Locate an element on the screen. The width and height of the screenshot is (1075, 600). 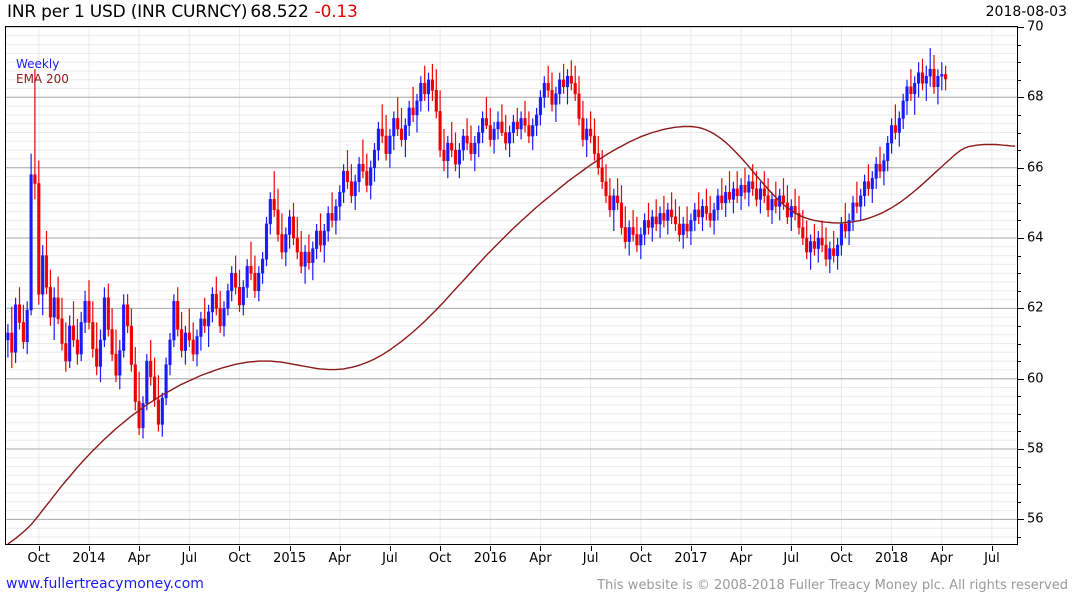
chart-date: 2018-08-03 is located at coordinates (1026, 12).